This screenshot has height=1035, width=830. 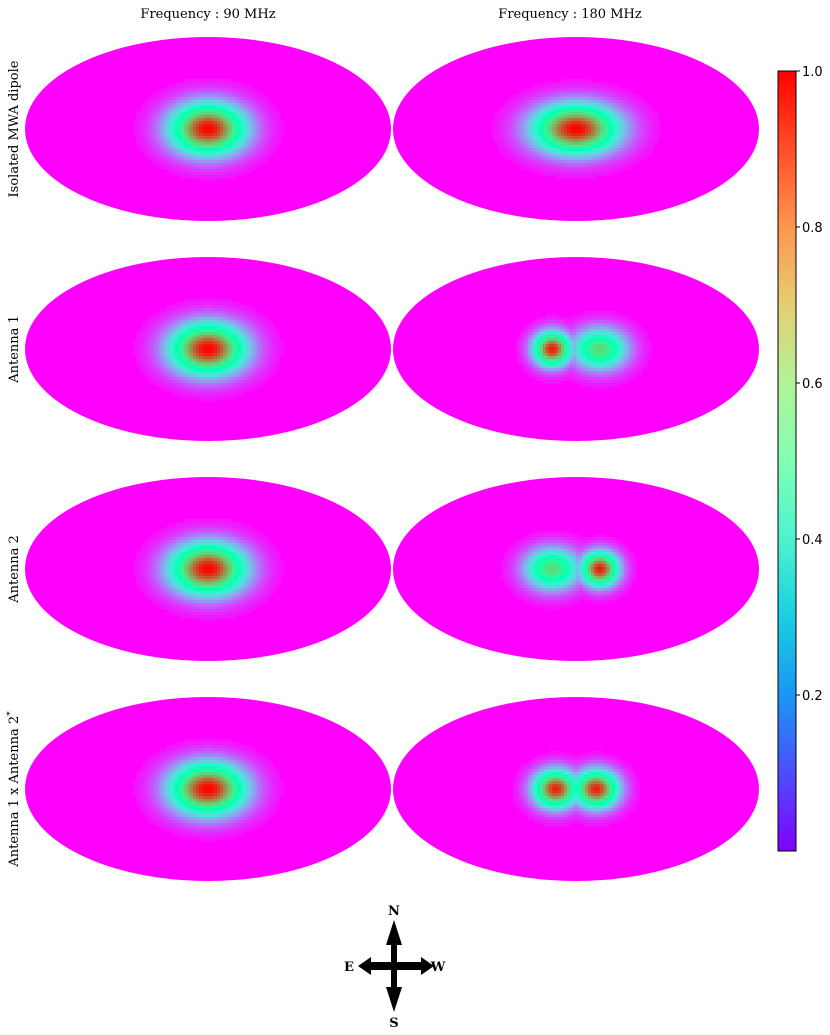 I want to click on colorbar-ticks: 0.2 0.4 0.6 0.8 1.0, so click(x=809, y=384).